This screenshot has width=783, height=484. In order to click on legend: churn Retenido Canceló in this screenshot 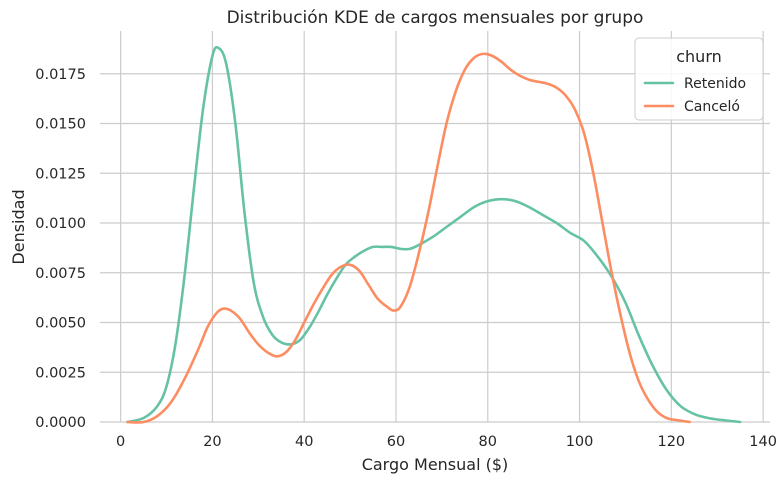, I will do `click(699, 79)`.